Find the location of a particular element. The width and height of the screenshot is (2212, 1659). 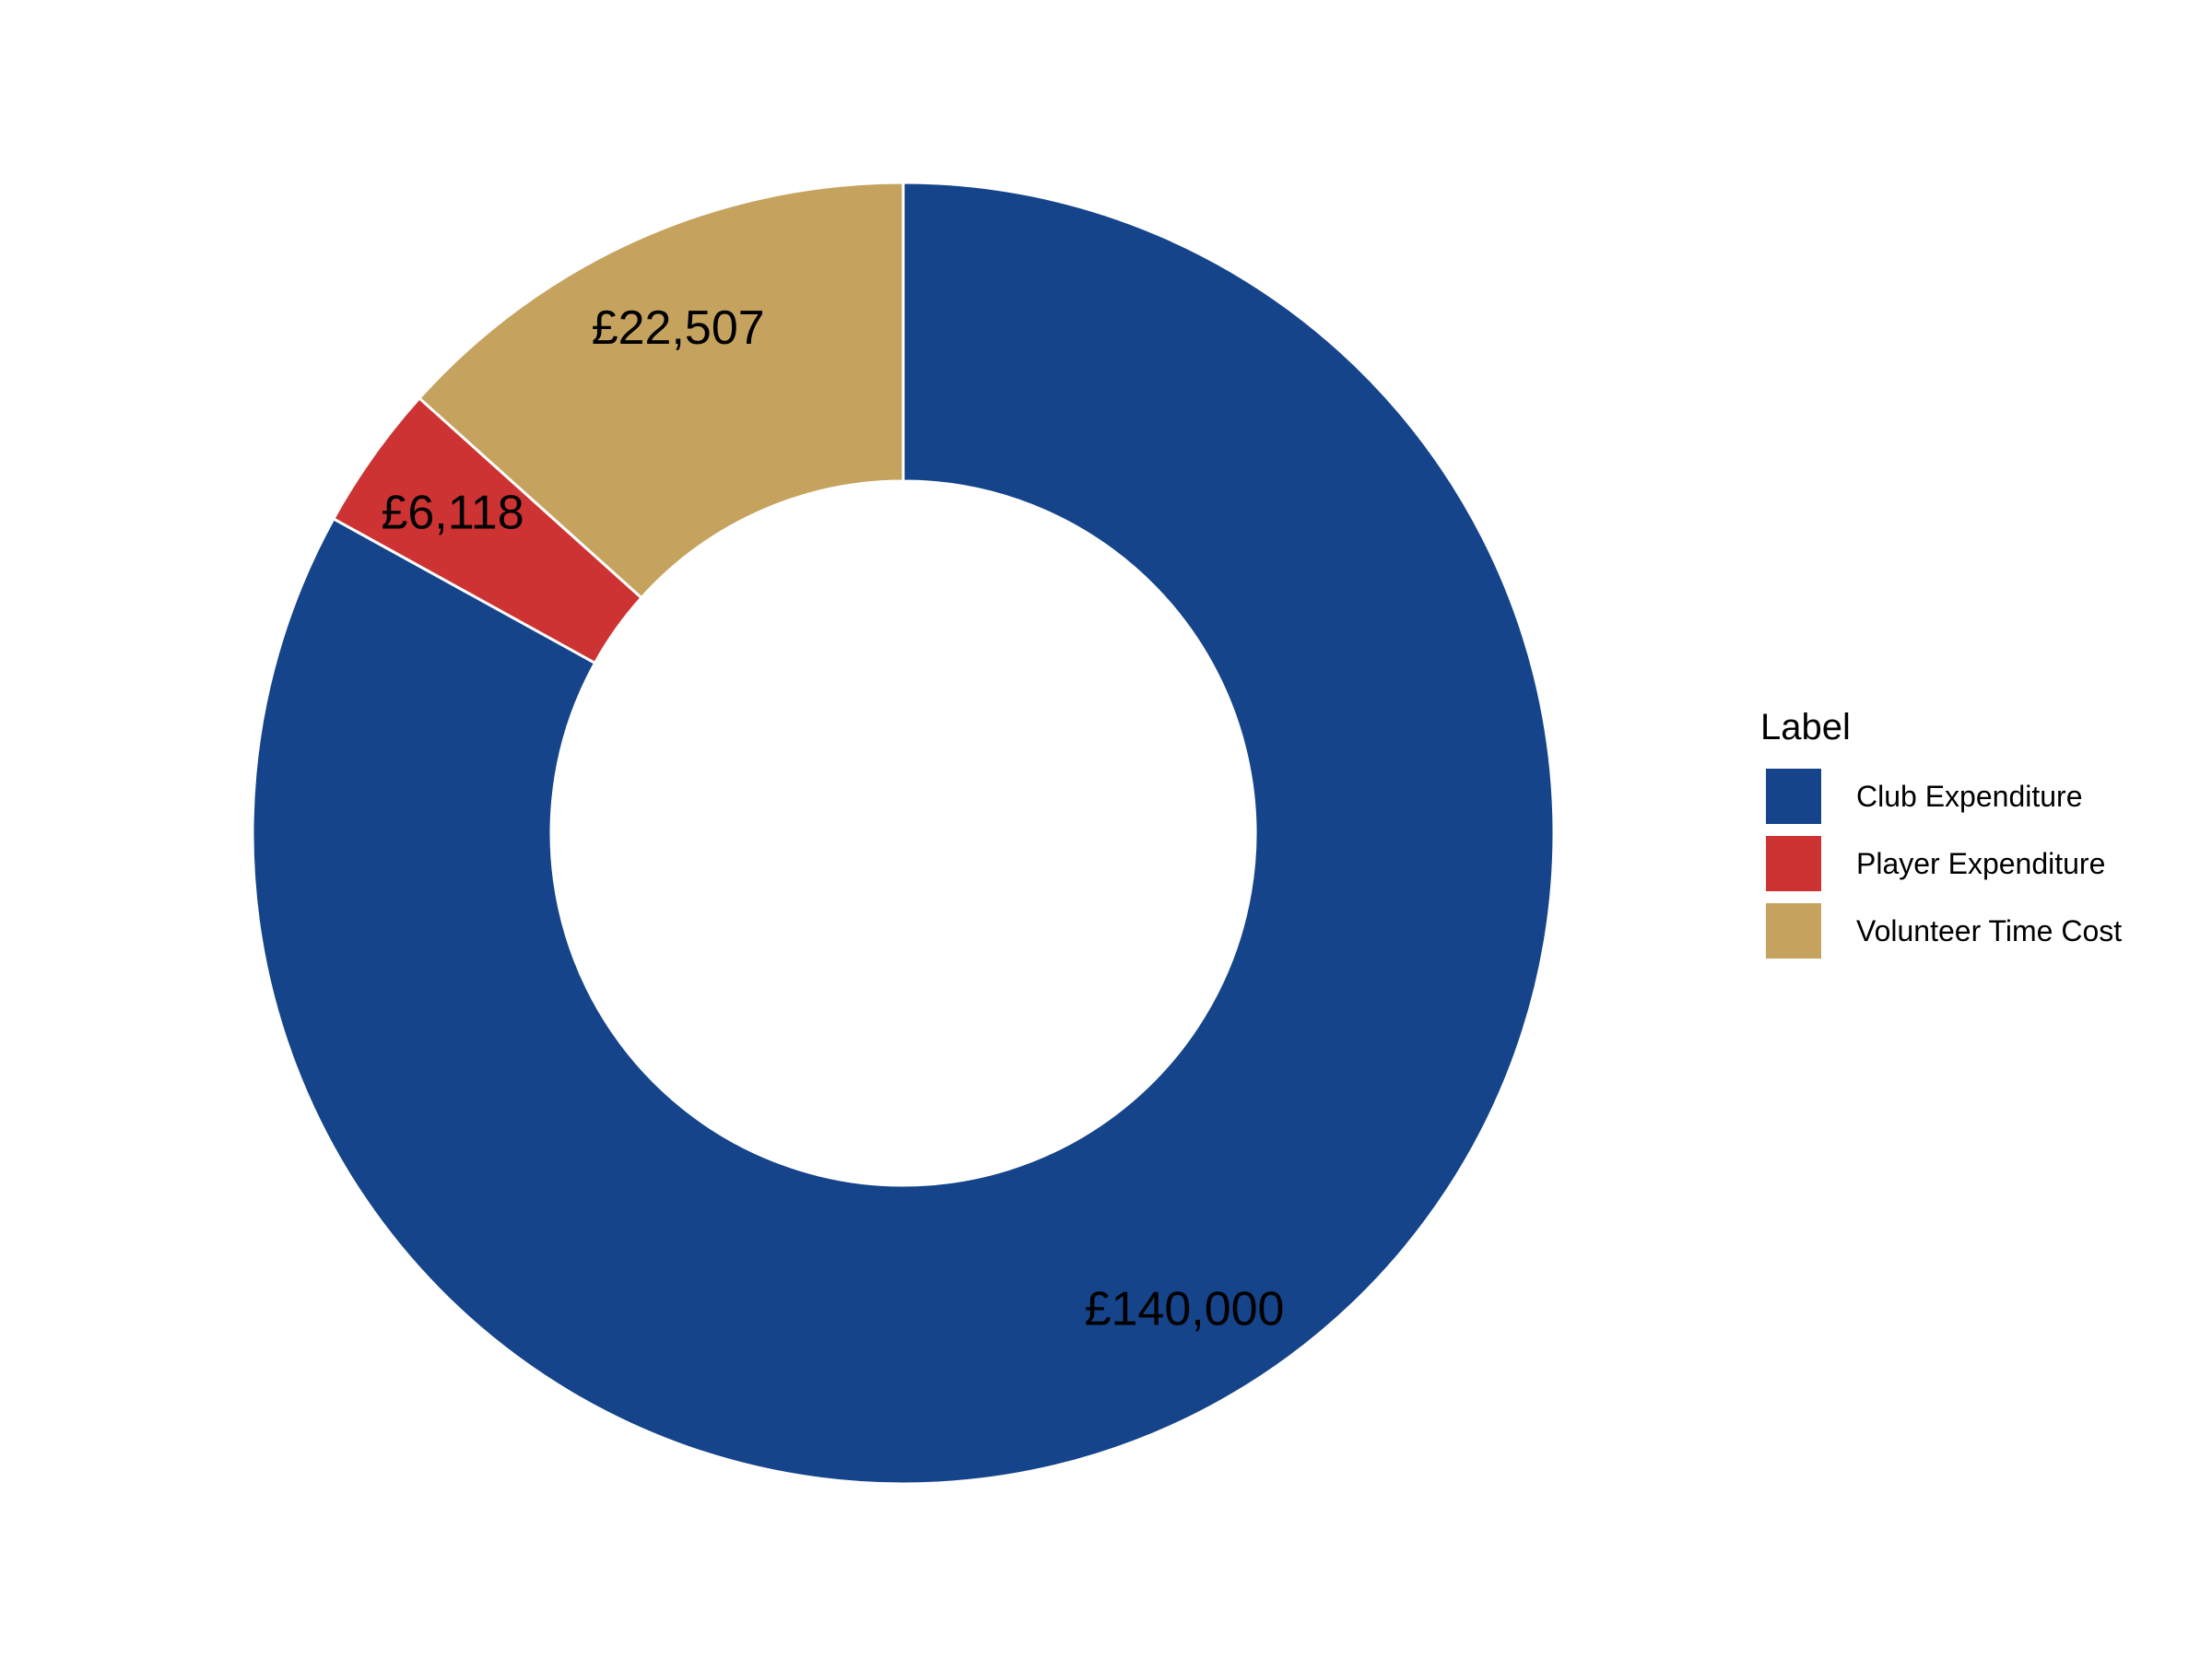

legend-label-player-expenditure: Player Expenditure is located at coordinates (1980, 863).